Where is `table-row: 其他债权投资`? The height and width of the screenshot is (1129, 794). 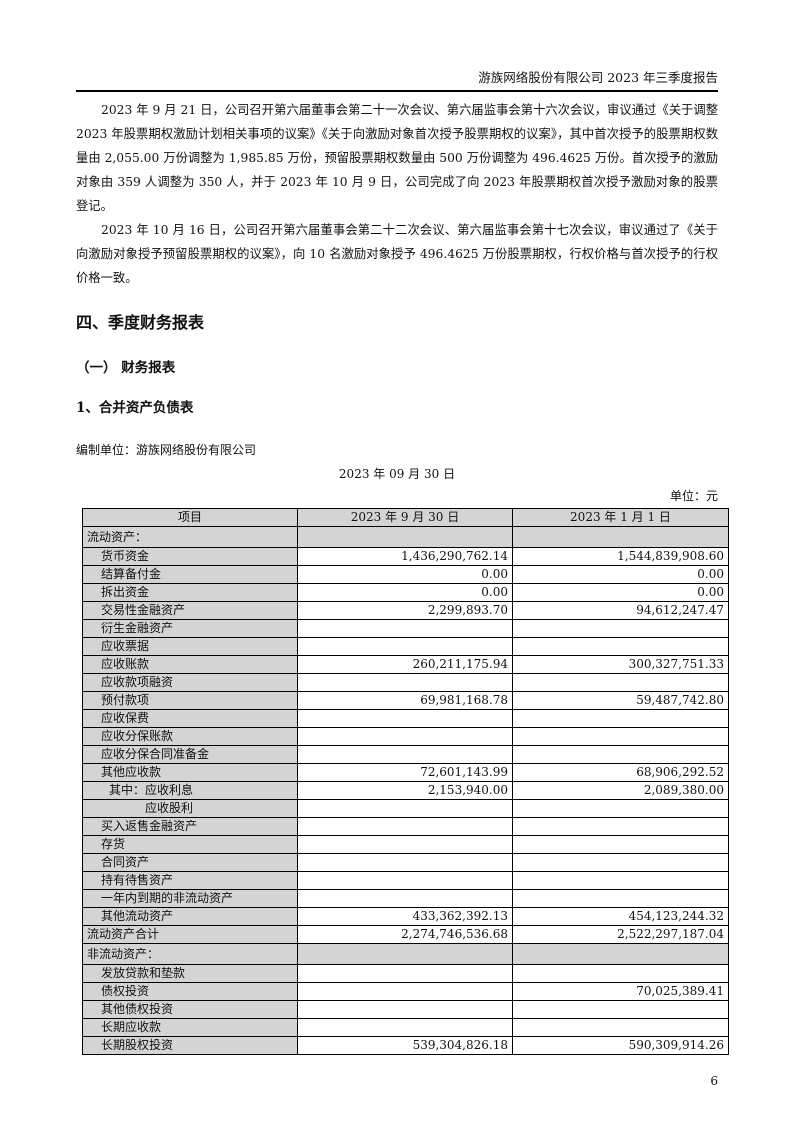 table-row: 其他债权投资 is located at coordinates (405, 1009).